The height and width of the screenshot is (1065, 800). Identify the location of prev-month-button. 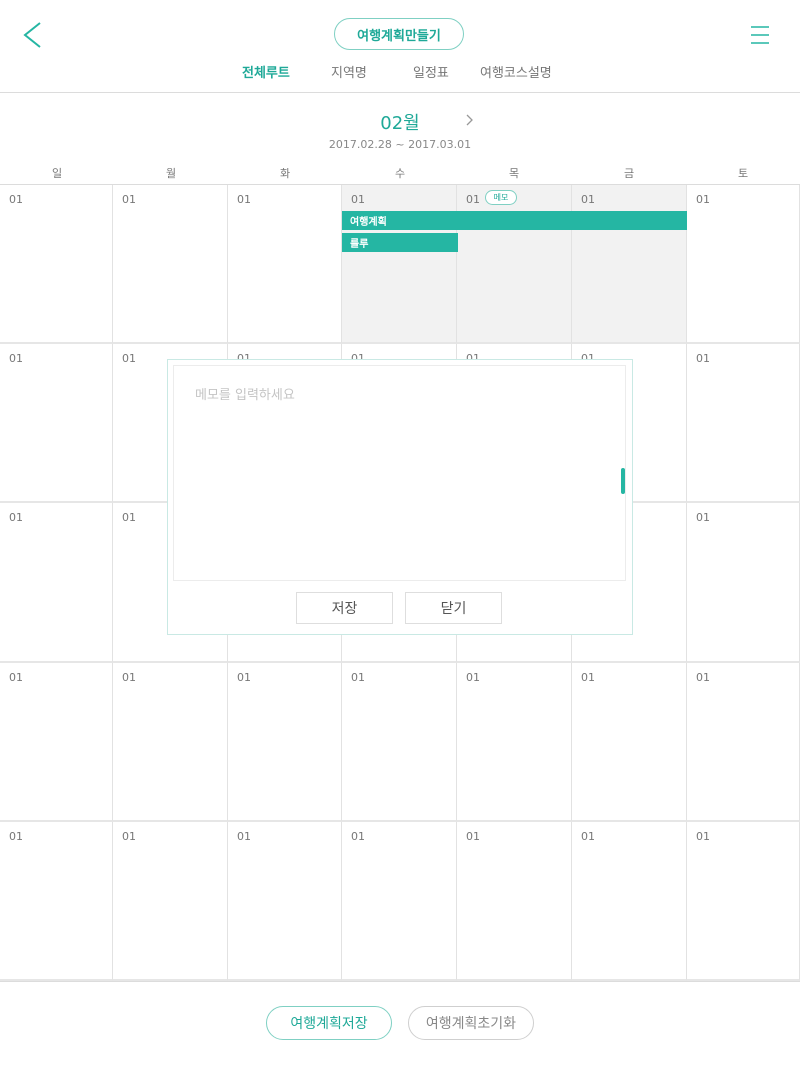
(330, 120).